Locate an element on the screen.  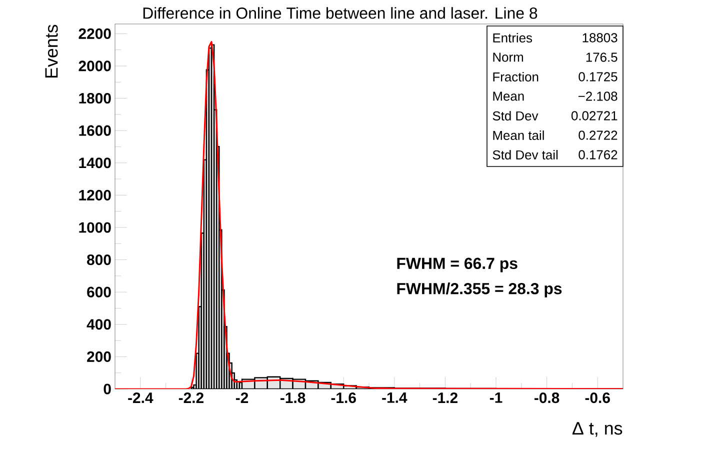
x-tick-label: -0.6 is located at coordinates (597, 398).